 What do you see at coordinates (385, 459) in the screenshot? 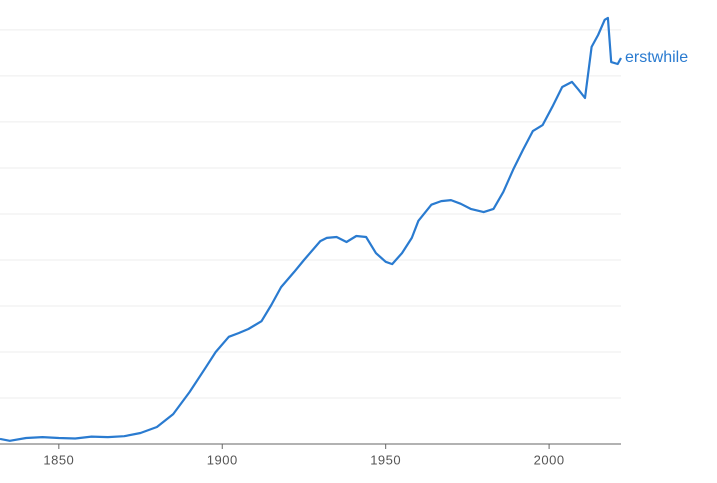
I see `x-tick-label: 1950` at bounding box center [385, 459].